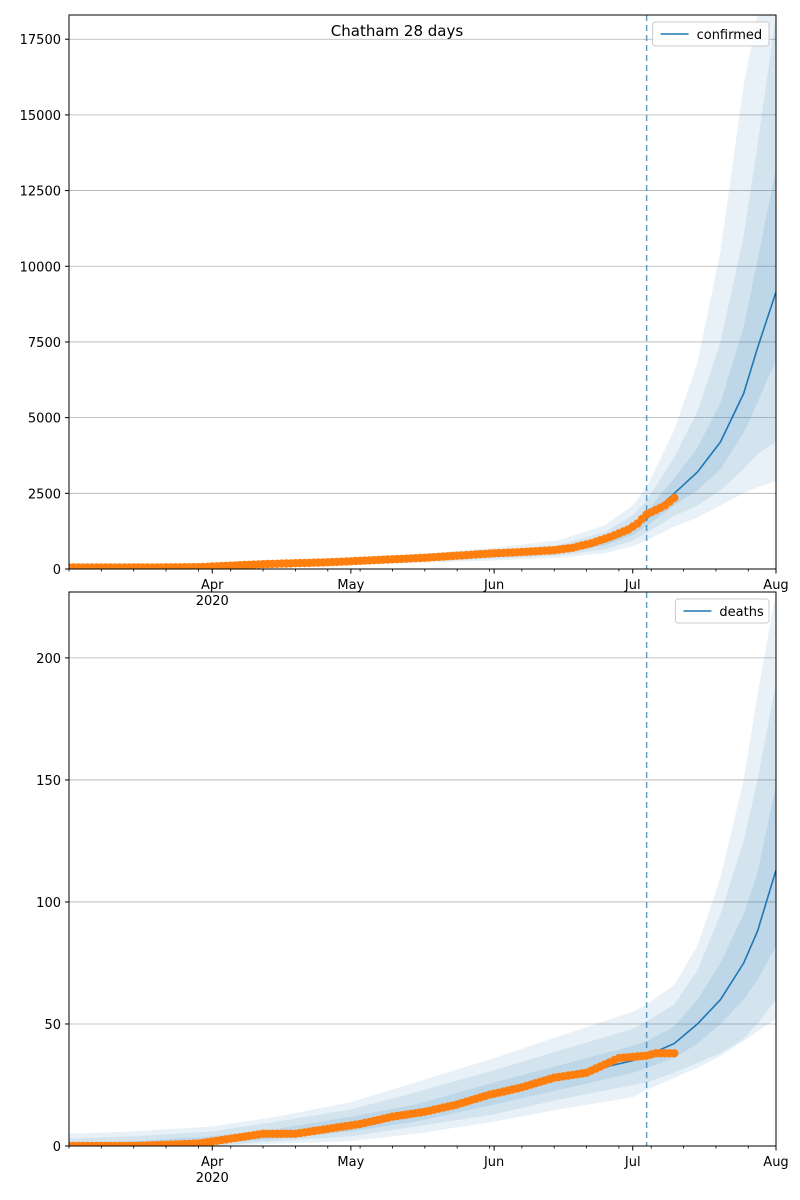 The height and width of the screenshot is (1200, 800). Describe the element at coordinates (40, 192) in the screenshot. I see `y-tick-label: 12500` at that location.